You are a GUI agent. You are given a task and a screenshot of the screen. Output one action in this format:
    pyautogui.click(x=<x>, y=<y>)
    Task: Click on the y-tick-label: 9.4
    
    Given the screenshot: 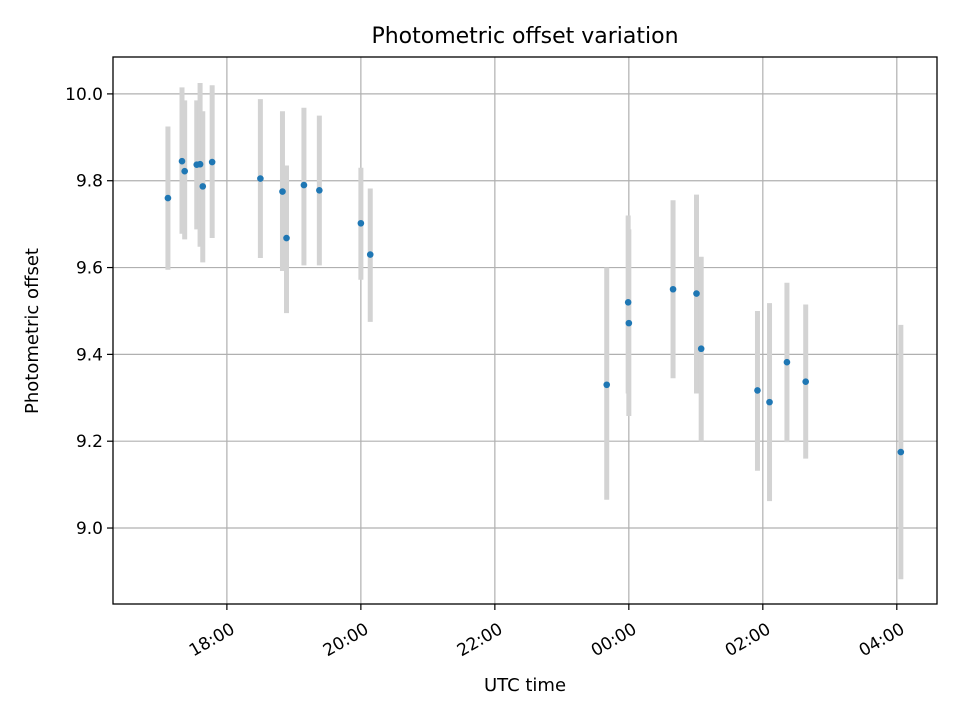 What is the action you would take?
    pyautogui.click(x=89, y=355)
    